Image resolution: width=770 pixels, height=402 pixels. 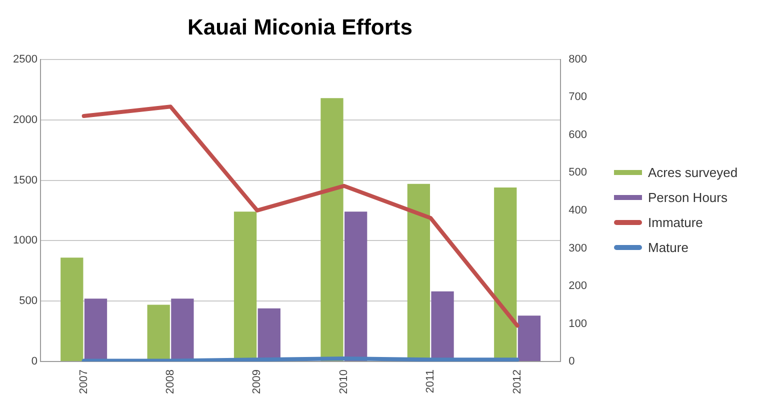 What do you see at coordinates (25, 120) in the screenshot?
I see `y-tick-label: 2000` at bounding box center [25, 120].